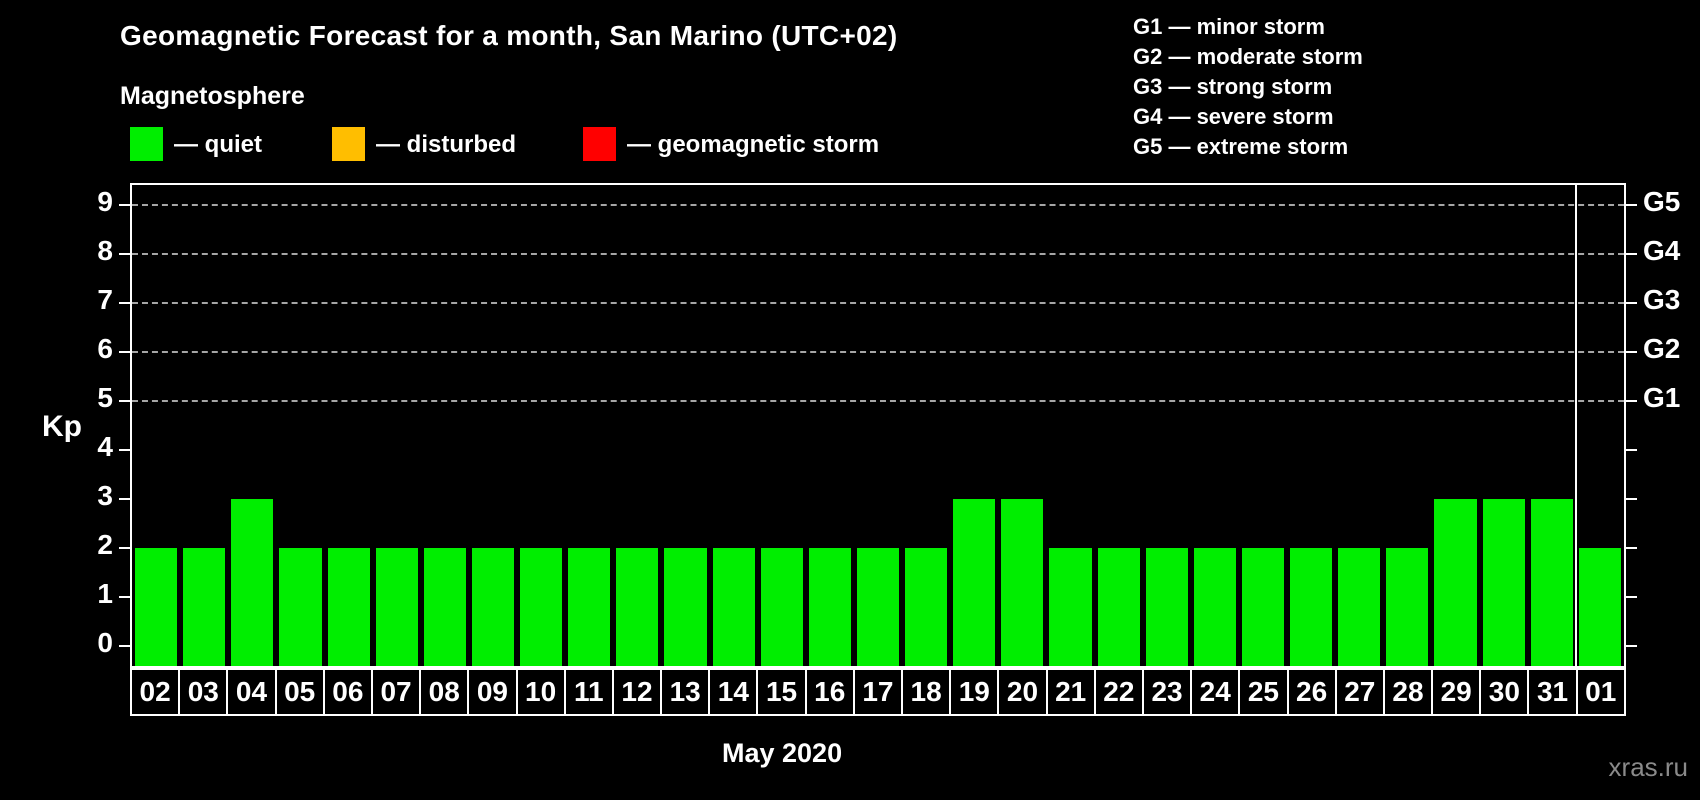 This screenshot has width=1700, height=800. I want to click on y-tick-label-4: 4, so click(105, 447).